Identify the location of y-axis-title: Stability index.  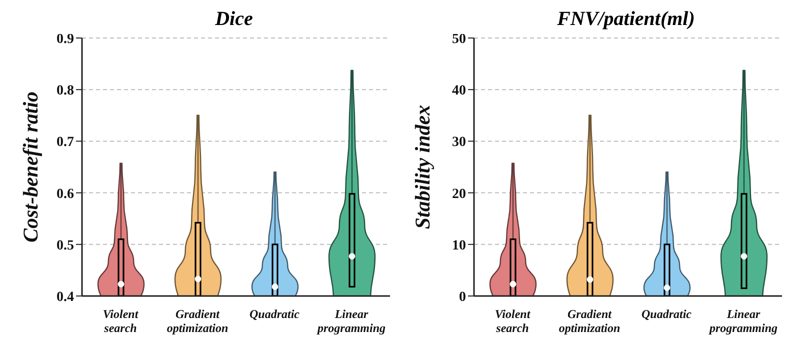
(422, 167).